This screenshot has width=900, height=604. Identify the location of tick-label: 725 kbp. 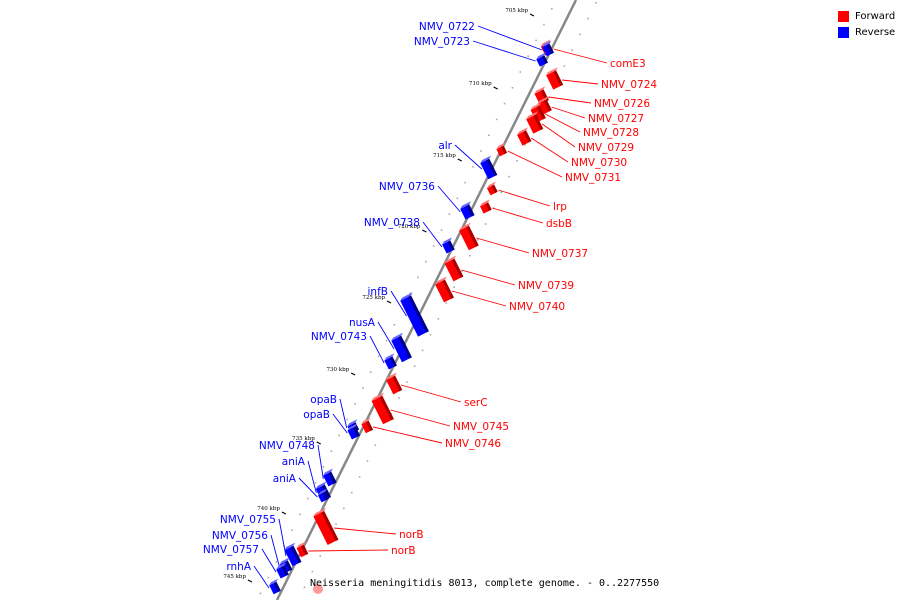
(373, 298).